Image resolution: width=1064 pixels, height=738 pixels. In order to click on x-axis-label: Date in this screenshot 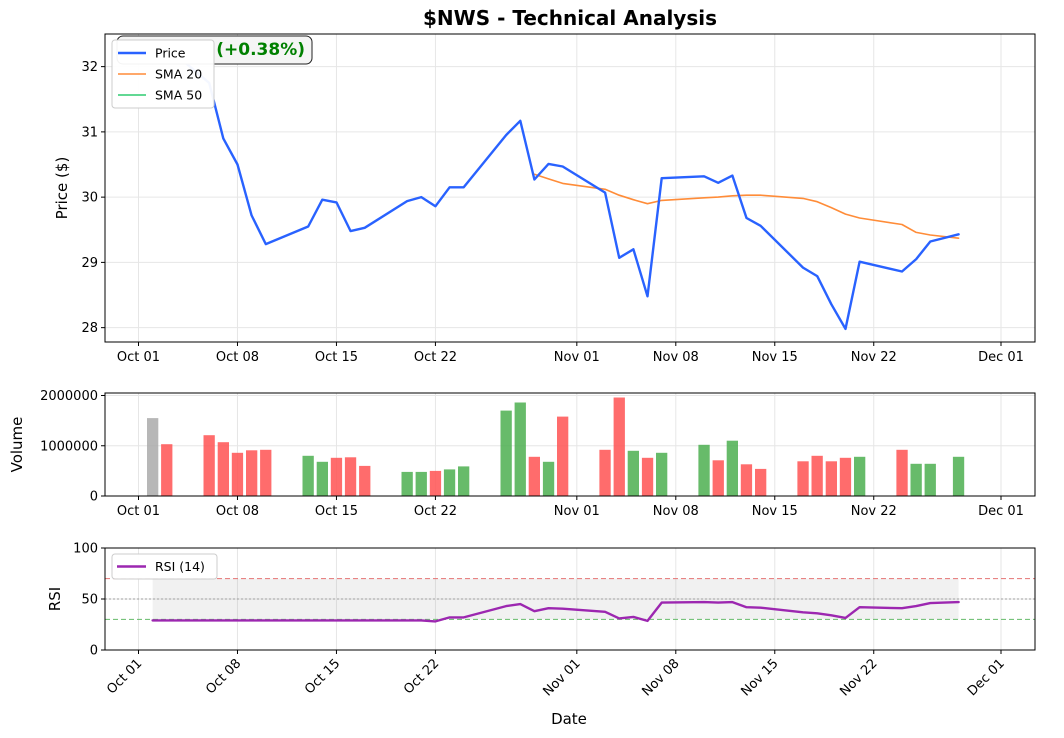, I will do `click(569, 719)`.